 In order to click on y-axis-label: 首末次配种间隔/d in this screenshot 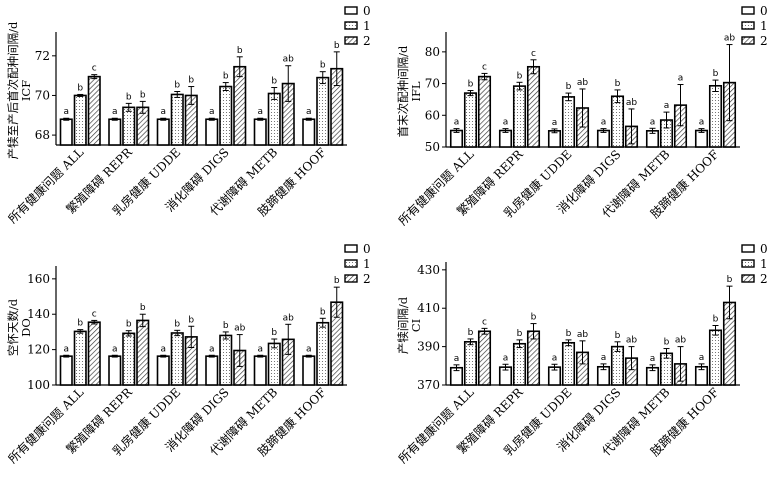, I will do `click(403, 91)`.